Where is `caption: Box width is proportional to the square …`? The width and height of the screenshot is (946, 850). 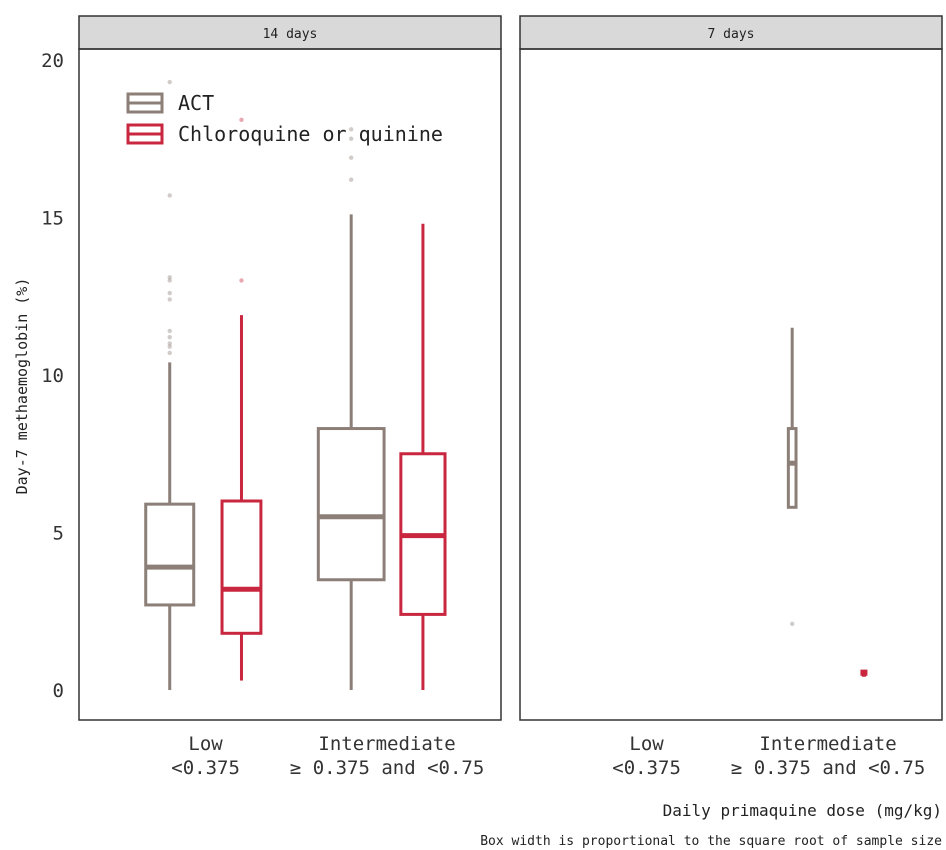
caption: Box width is proportional to the square … is located at coordinates (711, 841).